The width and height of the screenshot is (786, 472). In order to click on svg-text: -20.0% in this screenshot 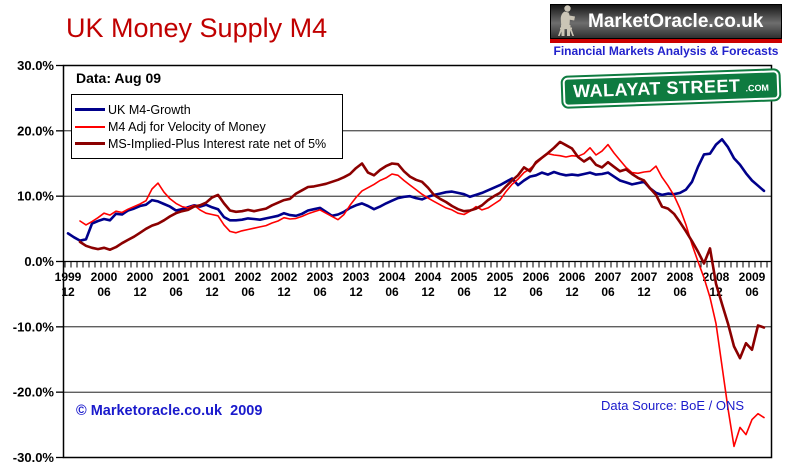, I will do `click(34, 392)`.